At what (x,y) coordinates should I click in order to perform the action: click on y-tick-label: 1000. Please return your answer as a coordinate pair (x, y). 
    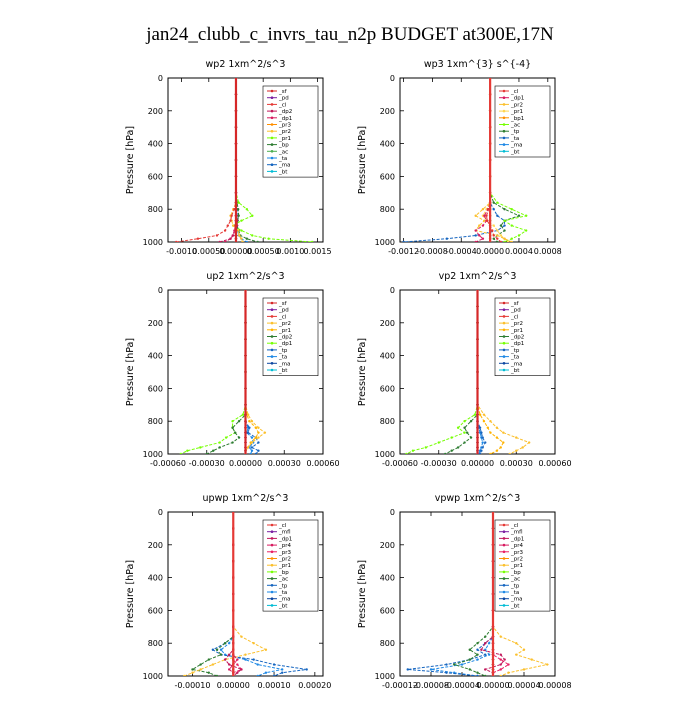
    Looking at the image, I should click on (153, 242).